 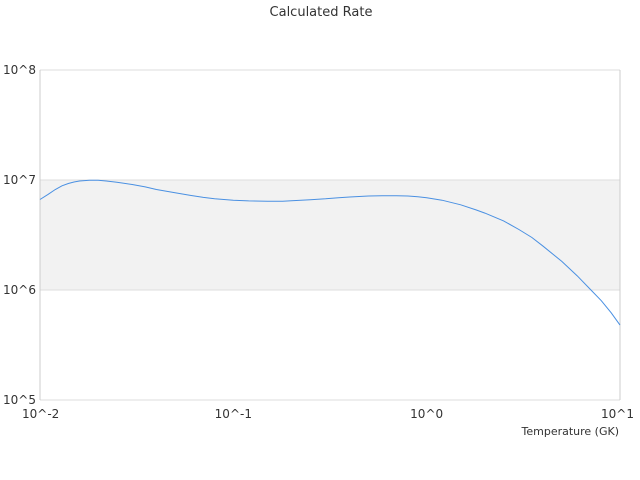 What do you see at coordinates (328, 414) in the screenshot?
I see `x-tick-labels: 10^-2 10^-1 10^0 10^1` at bounding box center [328, 414].